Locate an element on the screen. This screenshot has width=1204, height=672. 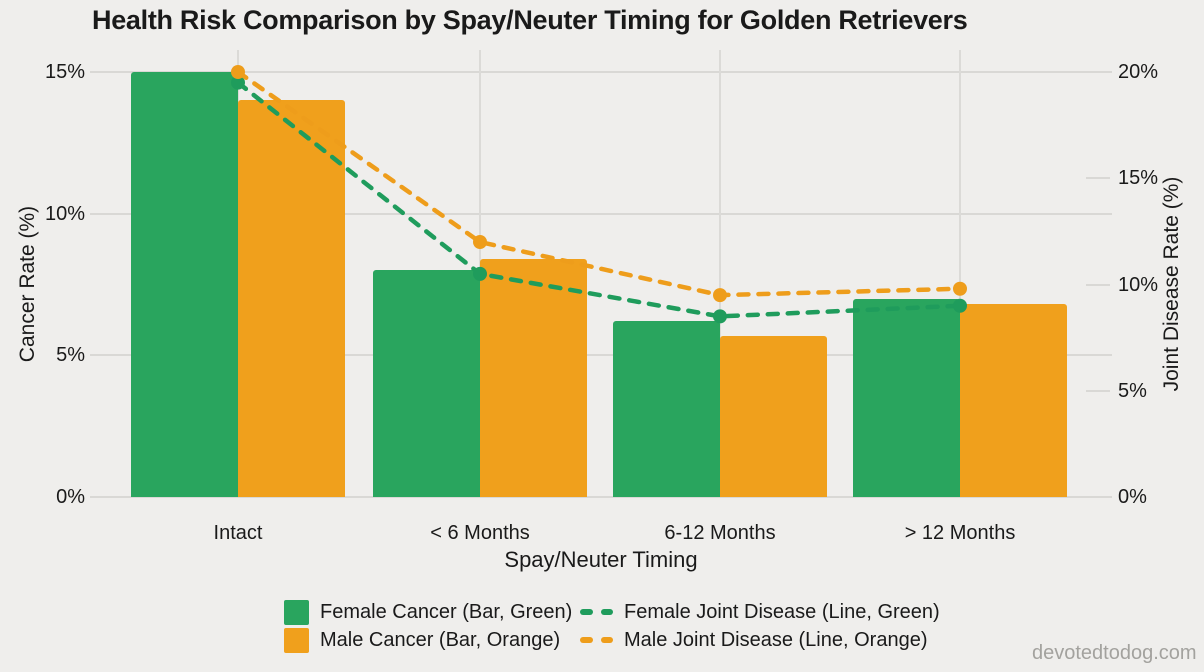
legend-entry: Female Joint Disease (Line, Green) is located at coordinates (760, 612).